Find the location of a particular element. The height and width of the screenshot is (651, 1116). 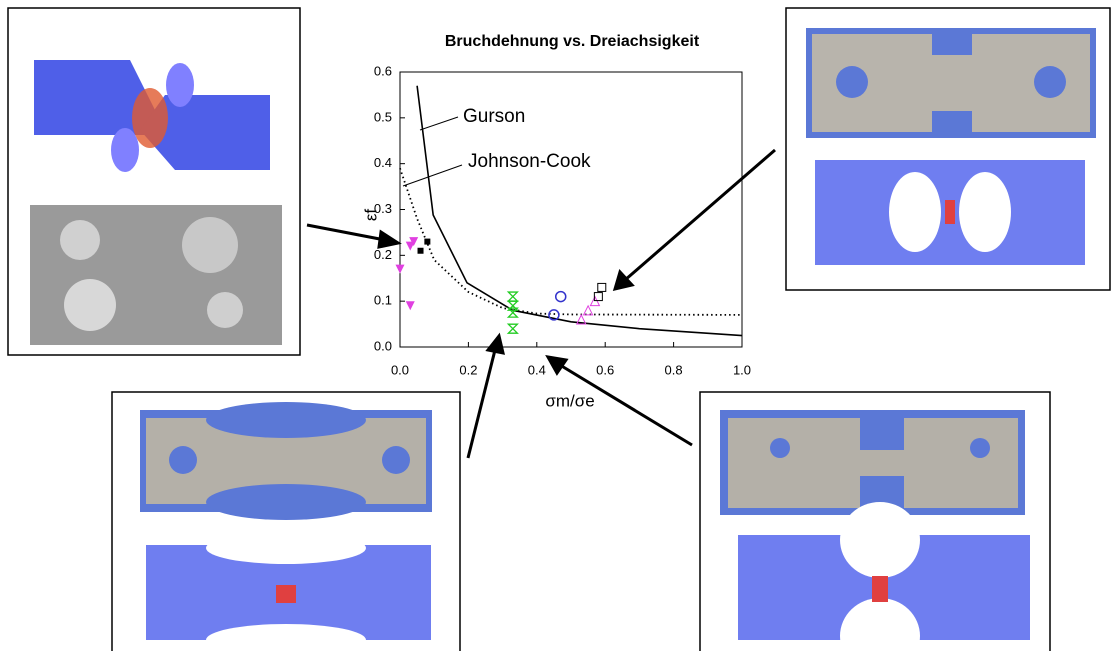

y-tick-label: 0.5 is located at coordinates (383, 116).